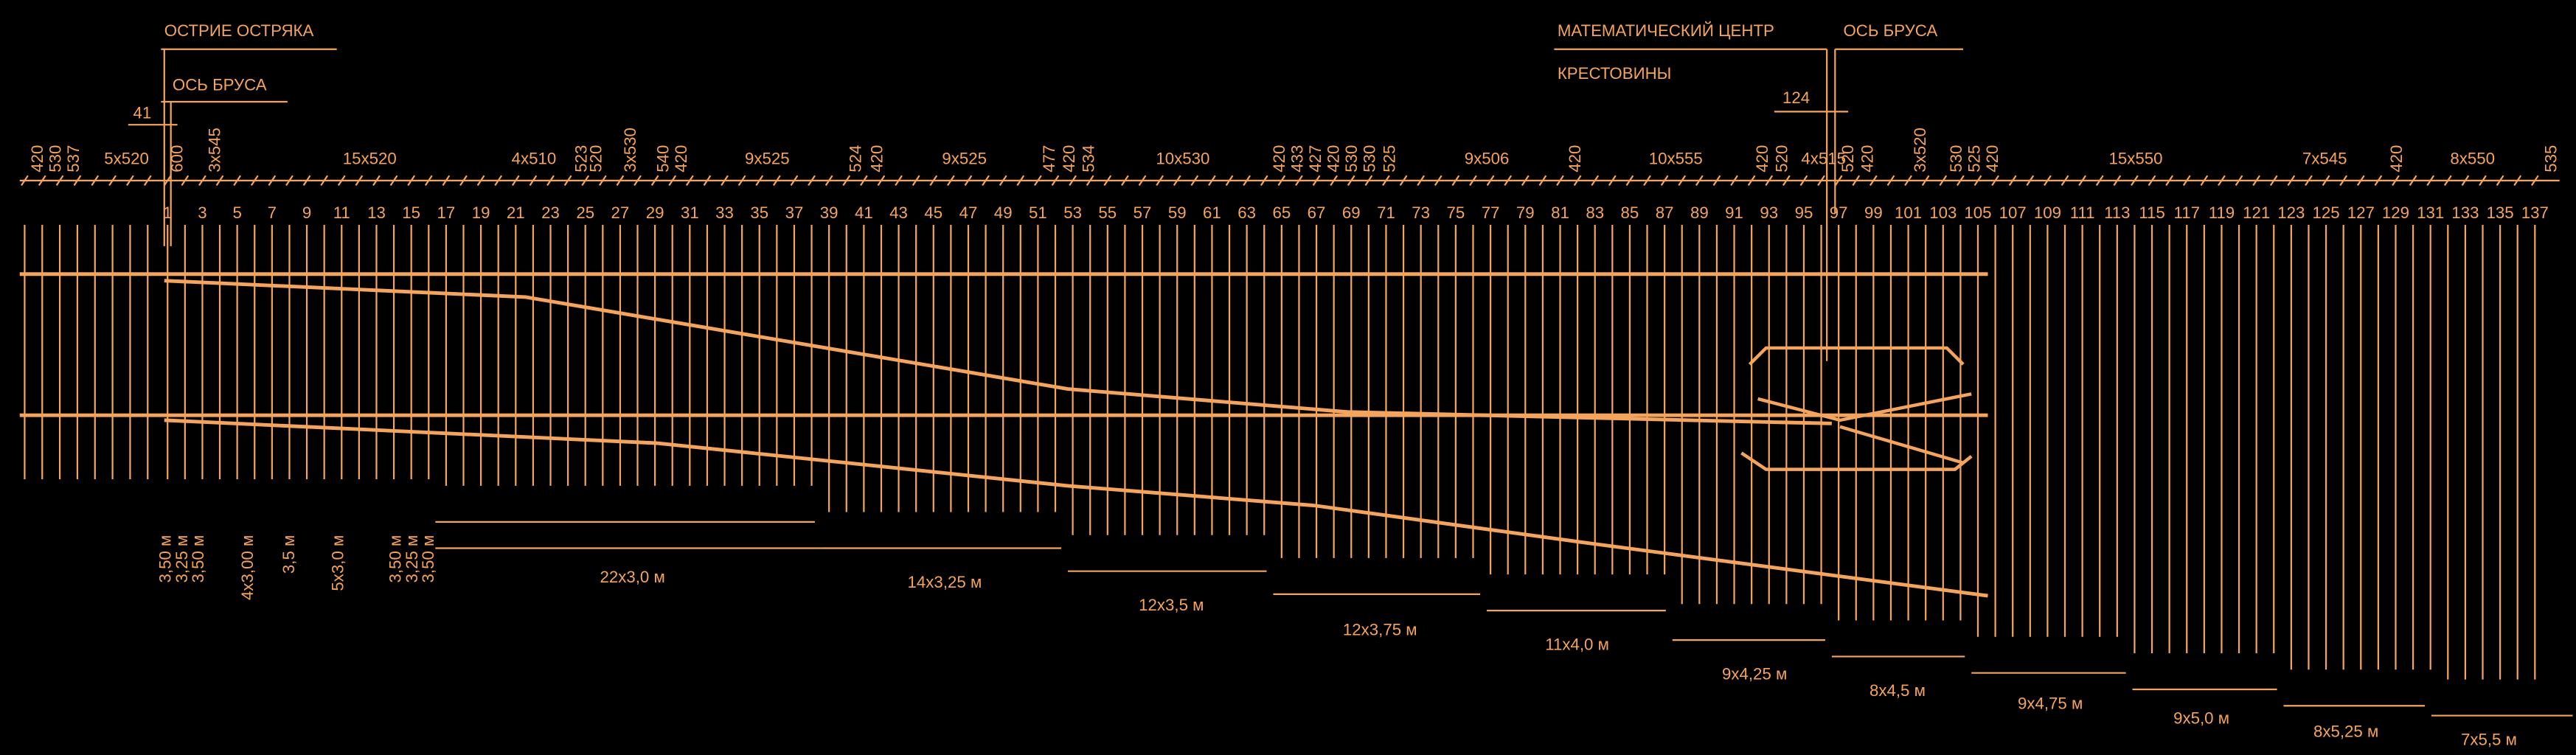 Image resolution: width=2576 pixels, height=755 pixels. Describe the element at coordinates (759, 212) in the screenshot. I see `sleeper-number: 35` at that location.